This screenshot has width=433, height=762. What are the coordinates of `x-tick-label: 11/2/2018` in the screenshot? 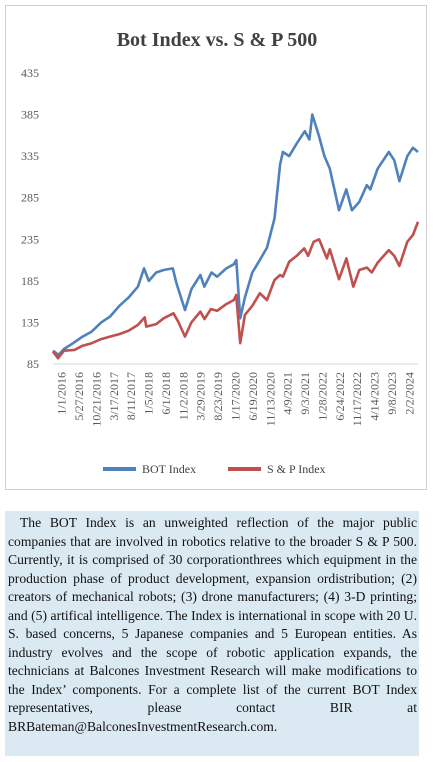 It's located at (183, 396).